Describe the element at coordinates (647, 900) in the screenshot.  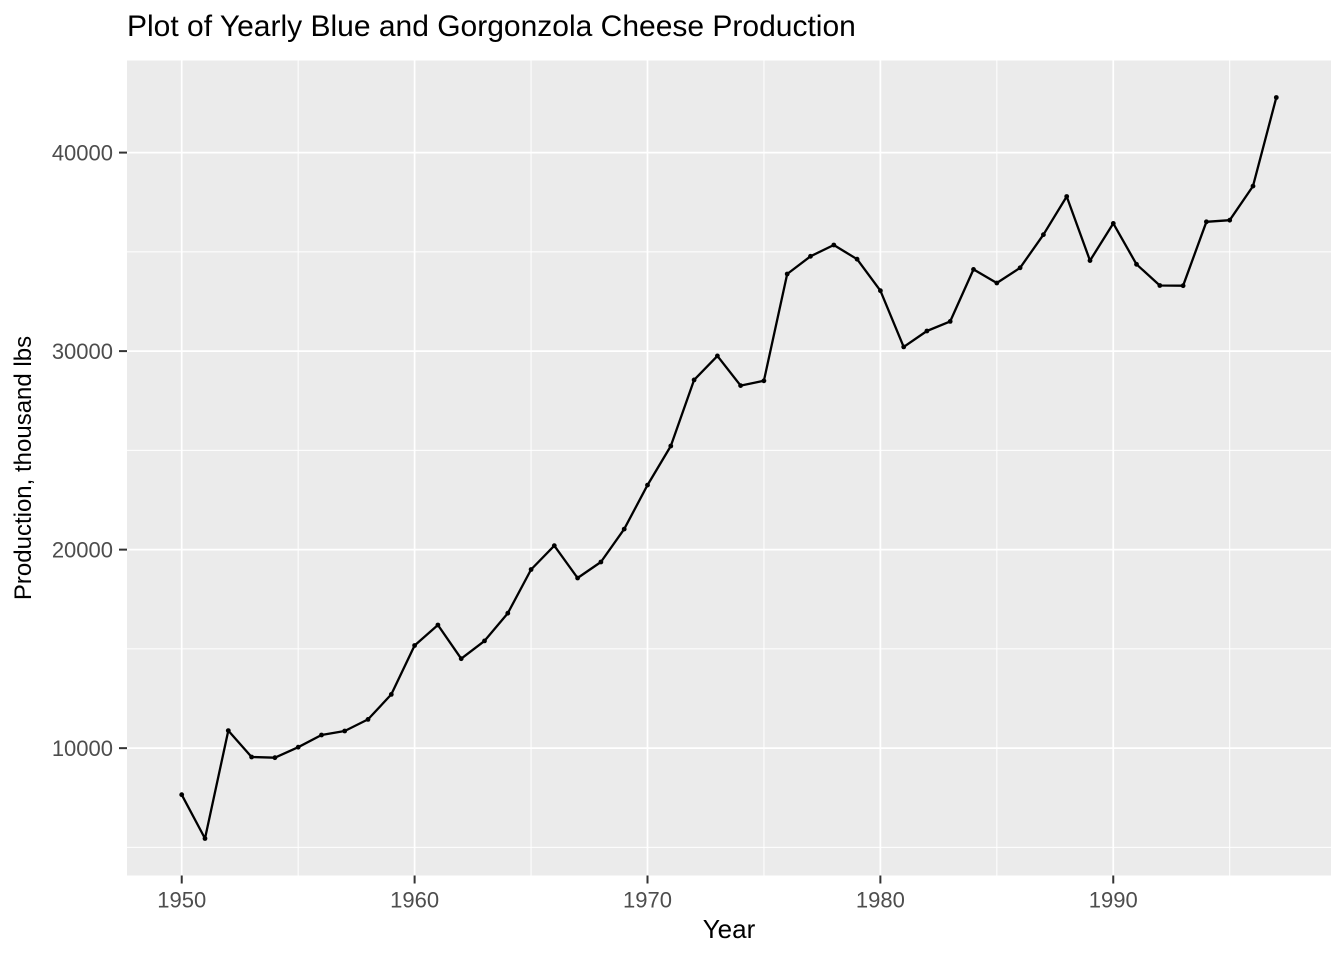
I see `x-axis-tick-label: 1970` at that location.